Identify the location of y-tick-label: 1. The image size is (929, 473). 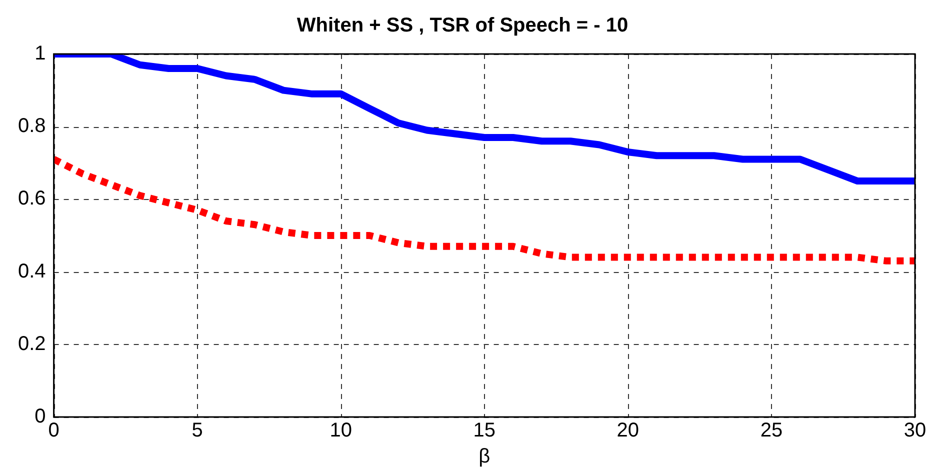
(40, 53).